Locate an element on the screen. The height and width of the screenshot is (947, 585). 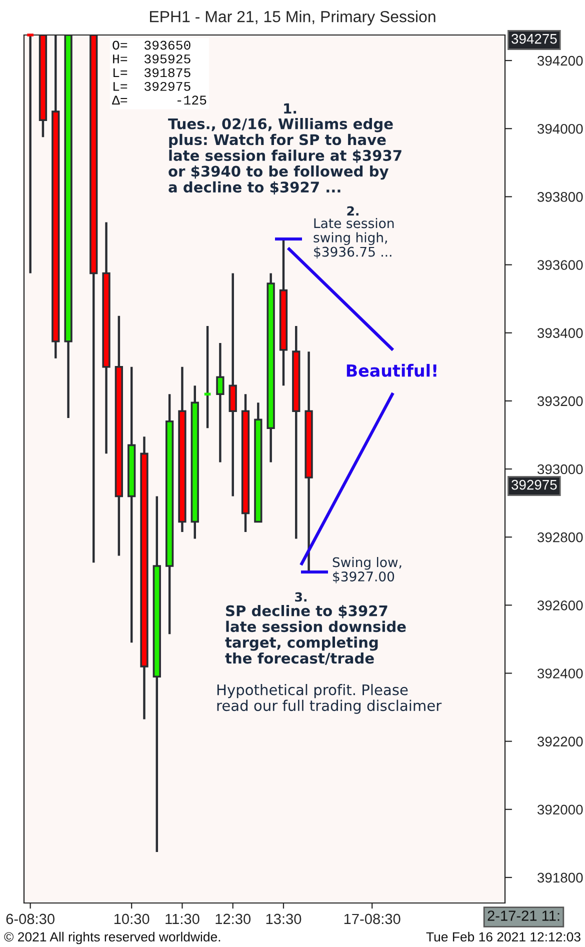
y-tick-label: 392800 is located at coordinates (560, 537).